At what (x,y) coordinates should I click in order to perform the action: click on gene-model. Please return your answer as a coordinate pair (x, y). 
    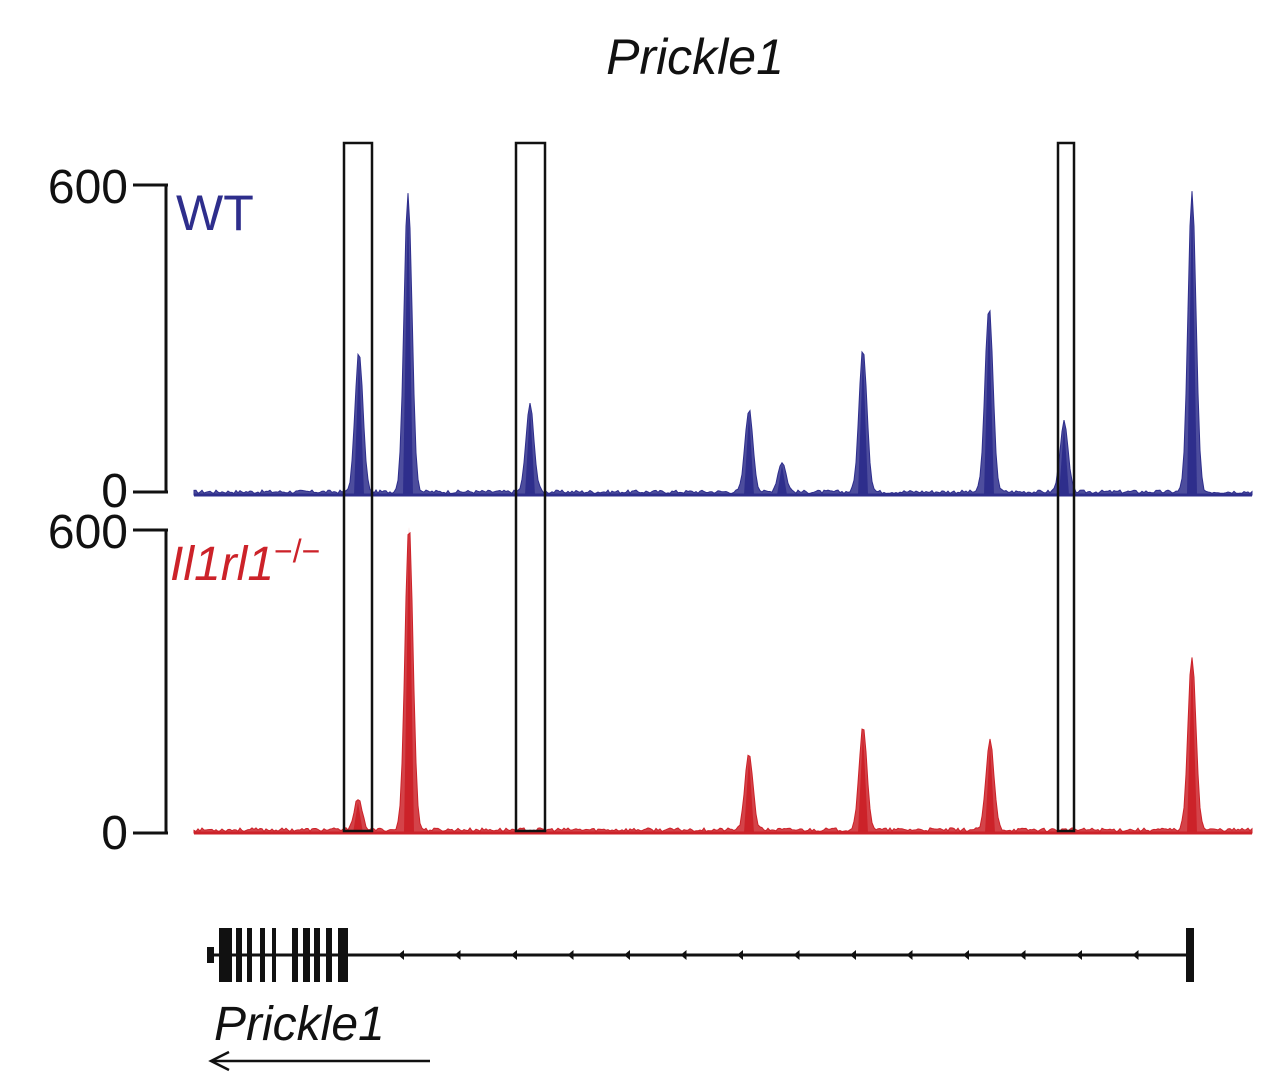
    Looking at the image, I should click on (700, 955).